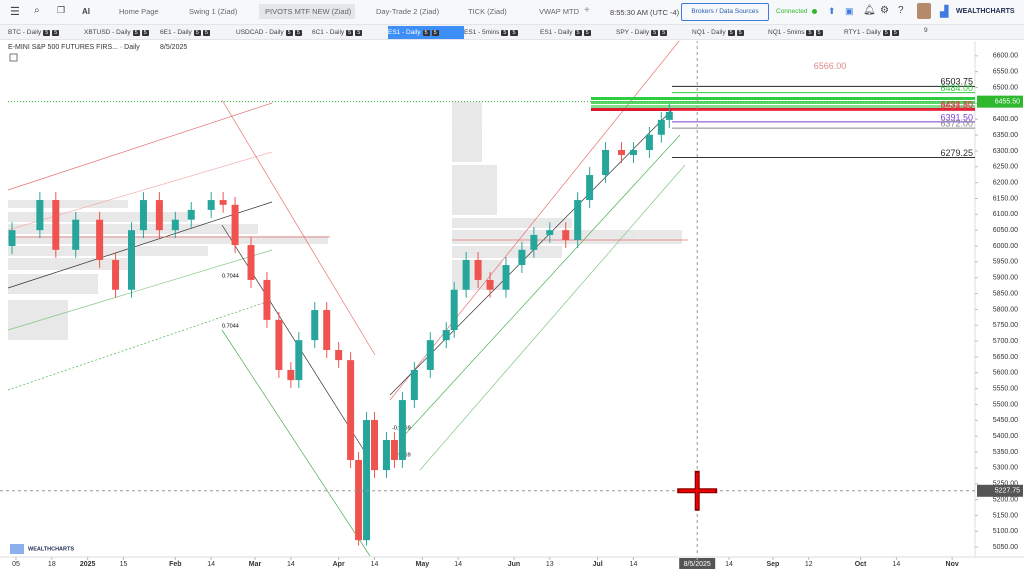  Describe the element at coordinates (1005, 293) in the screenshot. I see `y-tick-label: 5850.00` at that location.